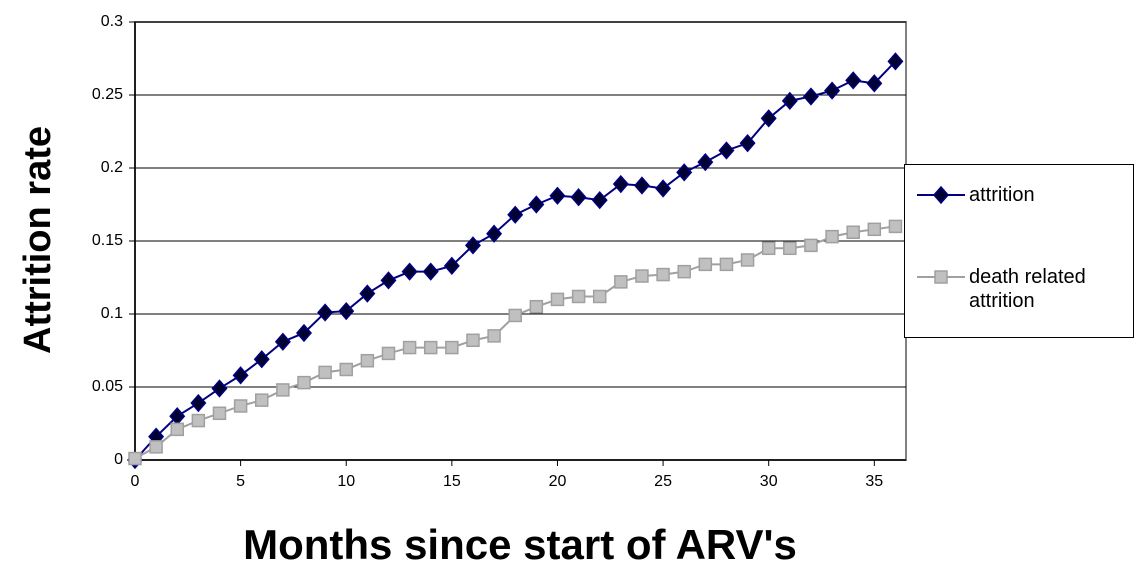  I want to click on x-tick-label: 20, so click(558, 481).